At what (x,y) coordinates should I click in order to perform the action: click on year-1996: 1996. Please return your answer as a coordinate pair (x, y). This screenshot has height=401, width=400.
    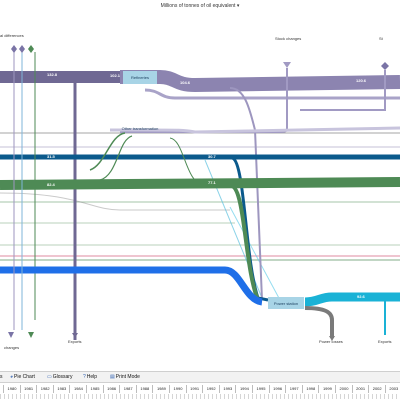
    Looking at the image, I should click on (277, 389).